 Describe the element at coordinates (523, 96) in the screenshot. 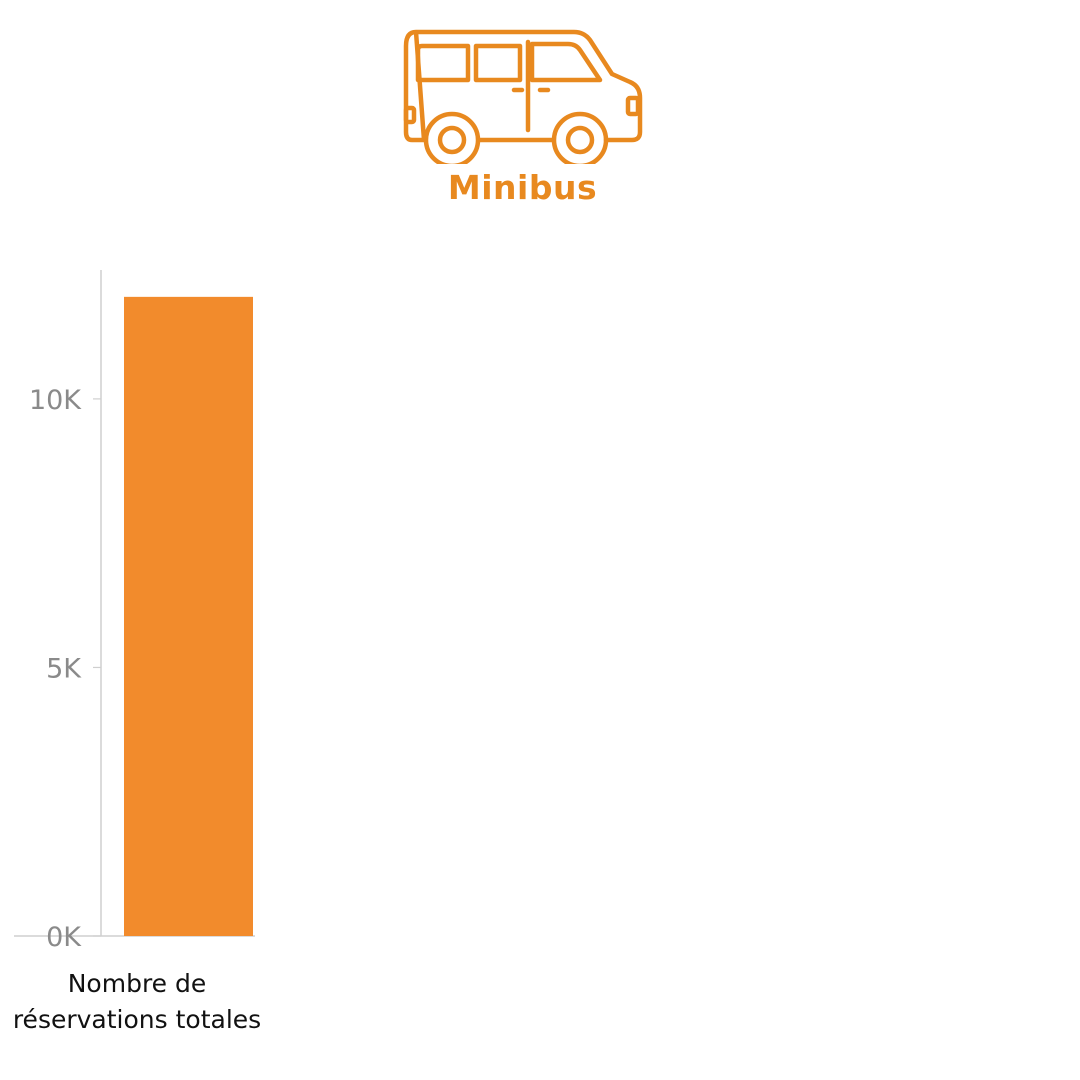

I see `minibus-icon` at that location.